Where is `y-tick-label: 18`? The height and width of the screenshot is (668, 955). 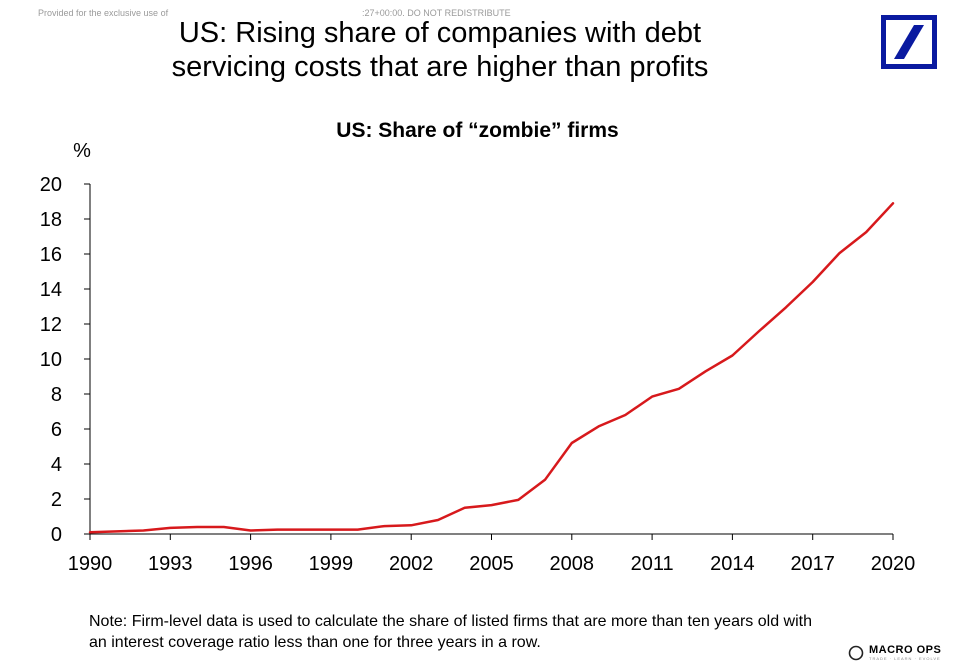
y-tick-label: 18 is located at coordinates (51, 220).